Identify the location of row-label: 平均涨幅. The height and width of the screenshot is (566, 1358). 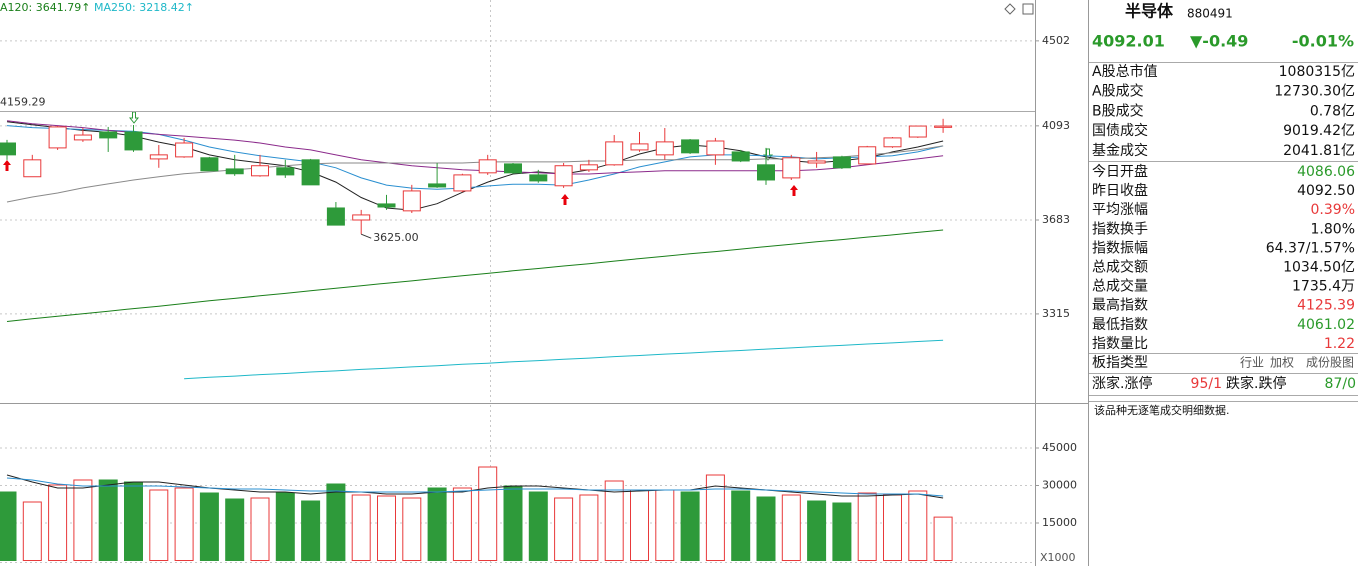
(1120, 210).